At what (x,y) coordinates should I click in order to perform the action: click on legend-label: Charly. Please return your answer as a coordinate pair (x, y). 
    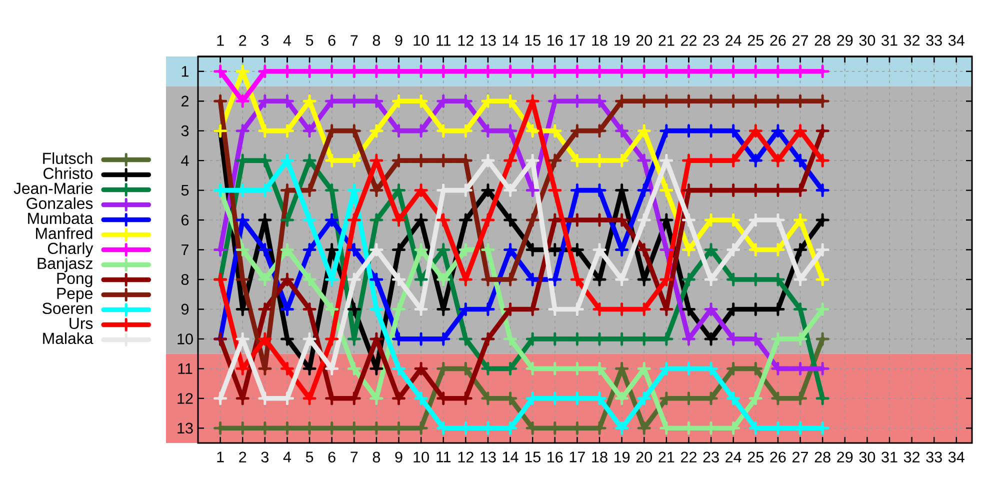
    Looking at the image, I should click on (71, 250).